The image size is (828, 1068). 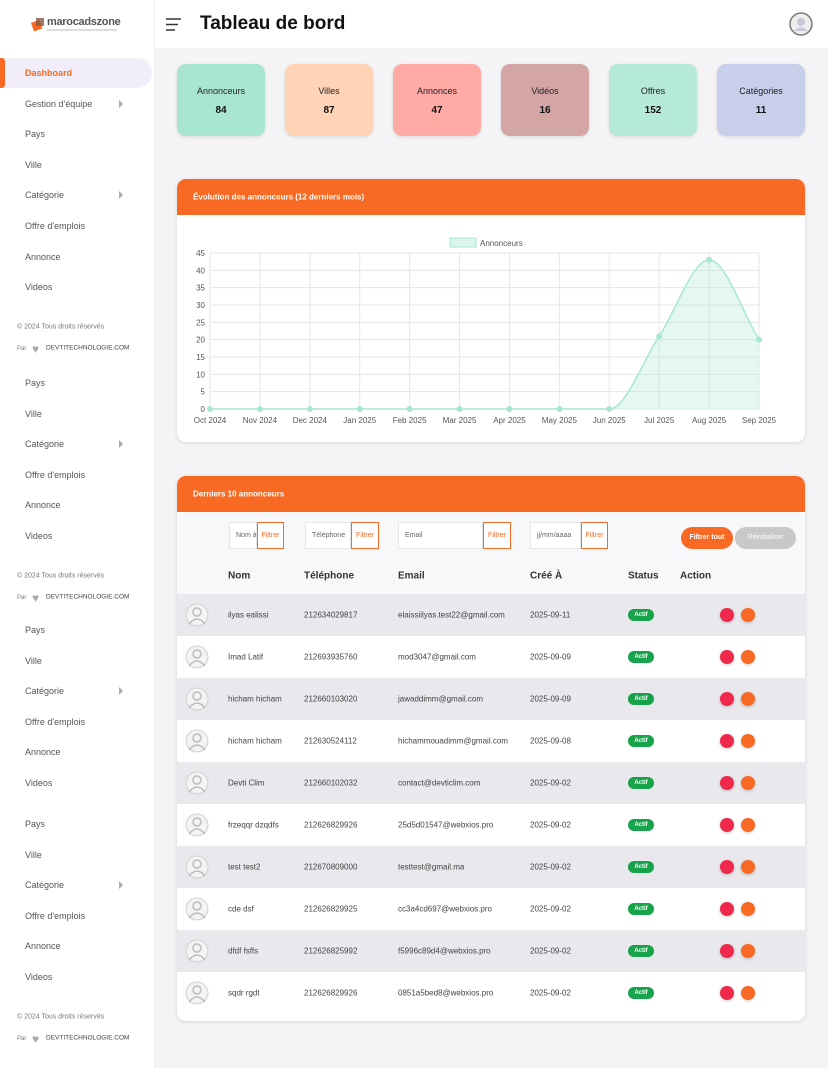 I want to click on filter-all-button: Filtrer tout, so click(x=707, y=538).